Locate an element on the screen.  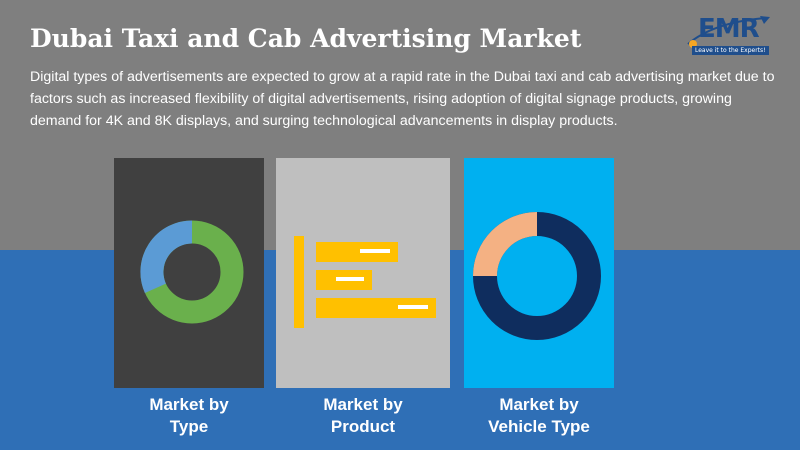
label-line-2: Vehicle Type is located at coordinates (539, 426).